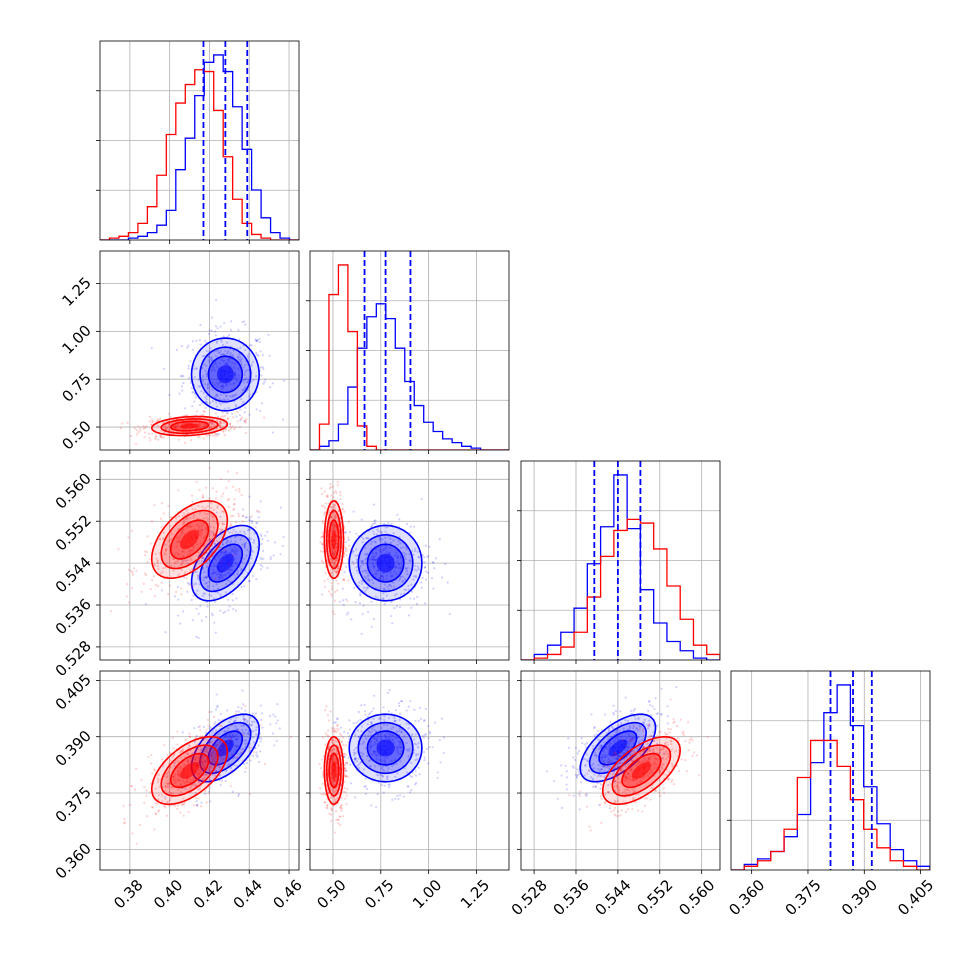 The width and height of the screenshot is (970, 970). What do you see at coordinates (409, 357) in the screenshot?
I see `histogram-red` at bounding box center [409, 357].